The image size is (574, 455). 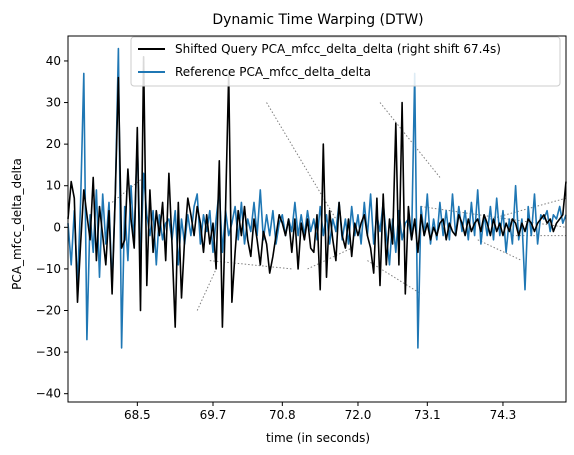 What do you see at coordinates (427, 415) in the screenshot?
I see `x-tick-label: 73.1` at bounding box center [427, 415].